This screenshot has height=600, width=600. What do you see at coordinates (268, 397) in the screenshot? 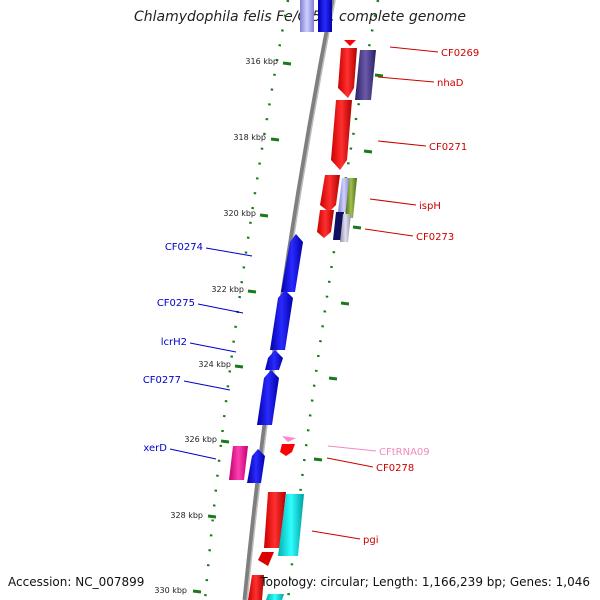
I see `gene-cf0277` at bounding box center [268, 397].